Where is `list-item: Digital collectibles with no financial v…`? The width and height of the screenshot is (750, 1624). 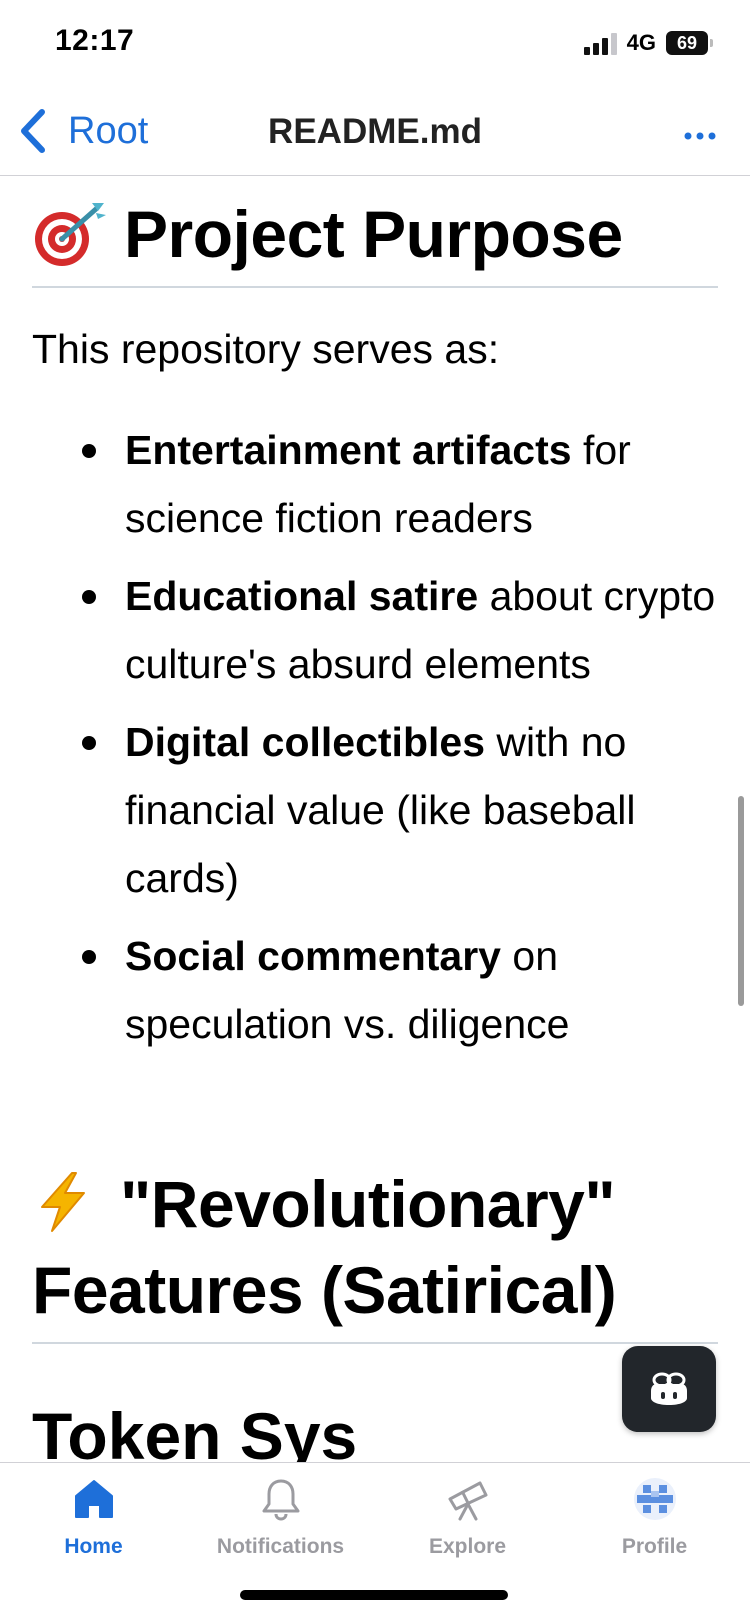
list-item: Digital collectibles with no financial v… is located at coordinates (375, 810).